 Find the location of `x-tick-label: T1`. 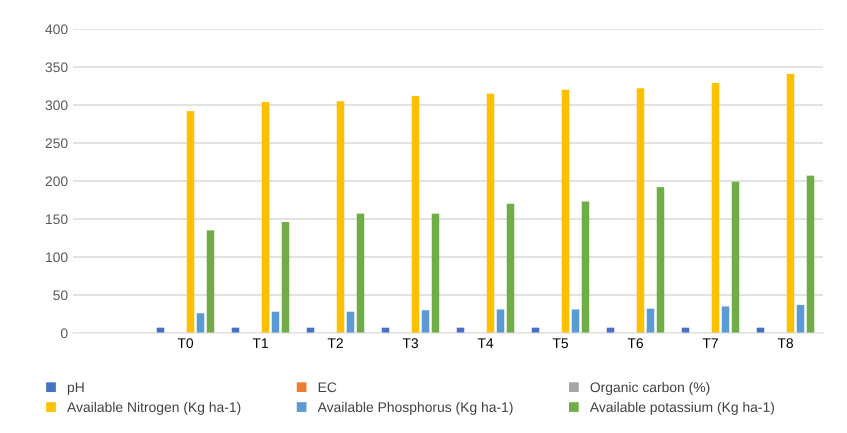

x-tick-label: T1 is located at coordinates (260, 343).